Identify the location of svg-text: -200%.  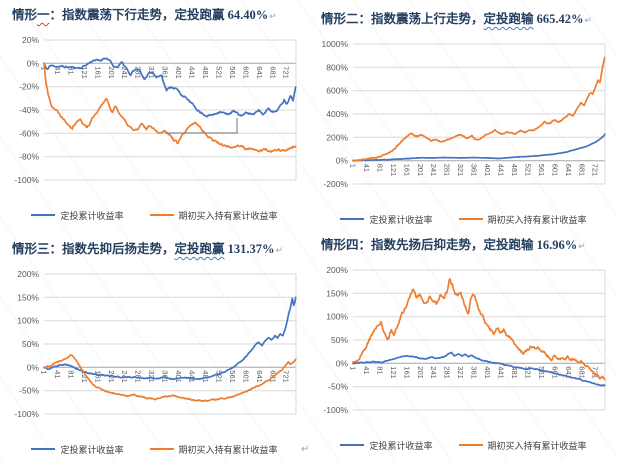
(335, 184).